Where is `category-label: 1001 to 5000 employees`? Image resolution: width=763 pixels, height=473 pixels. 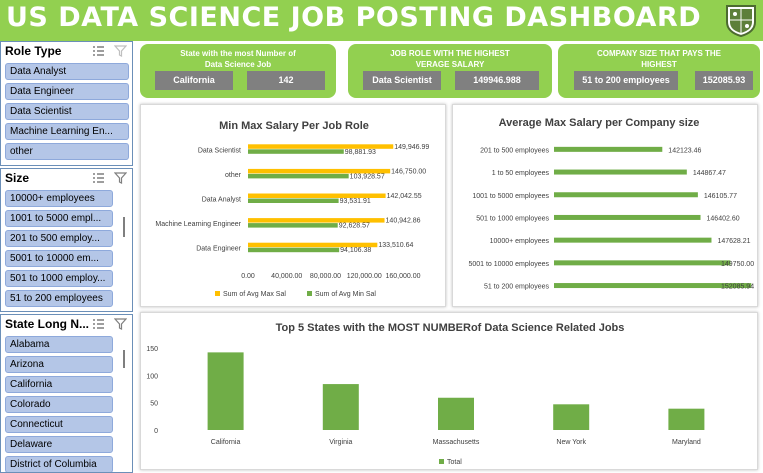 category-label: 1001 to 5000 employees is located at coordinates (510, 196).